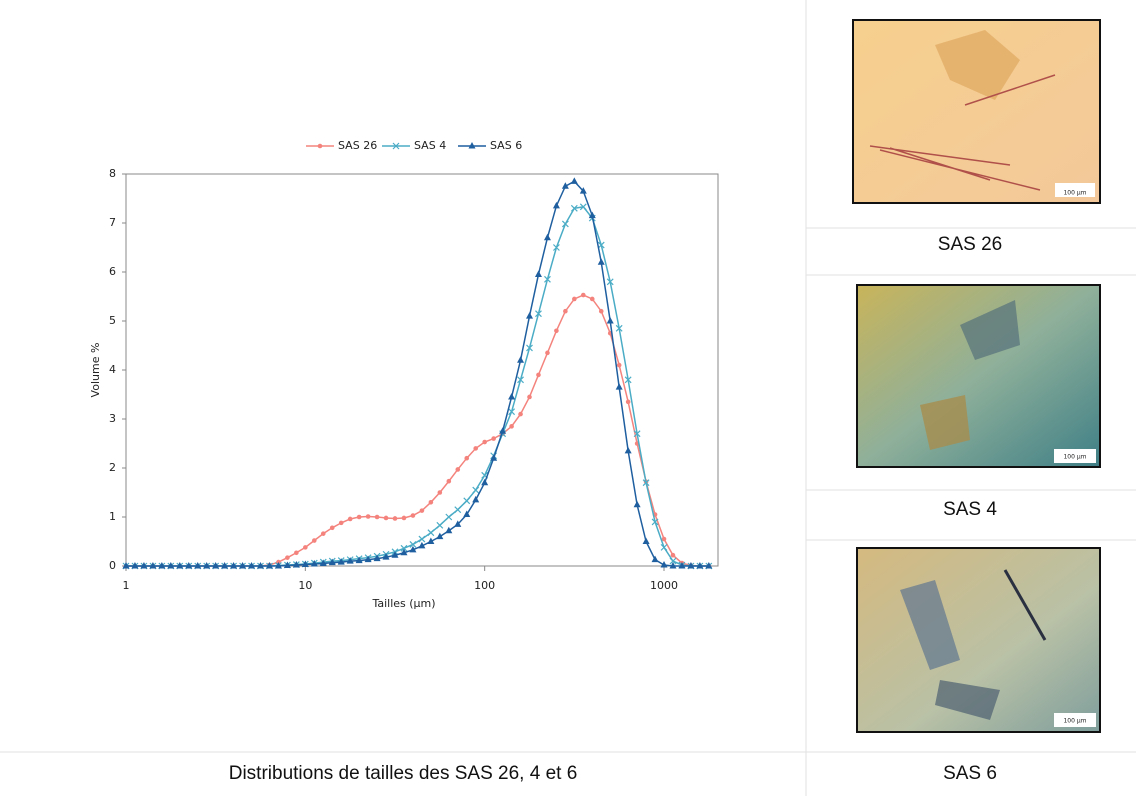  Describe the element at coordinates (112, 467) in the screenshot. I see `y-tick-label: 2` at that location.